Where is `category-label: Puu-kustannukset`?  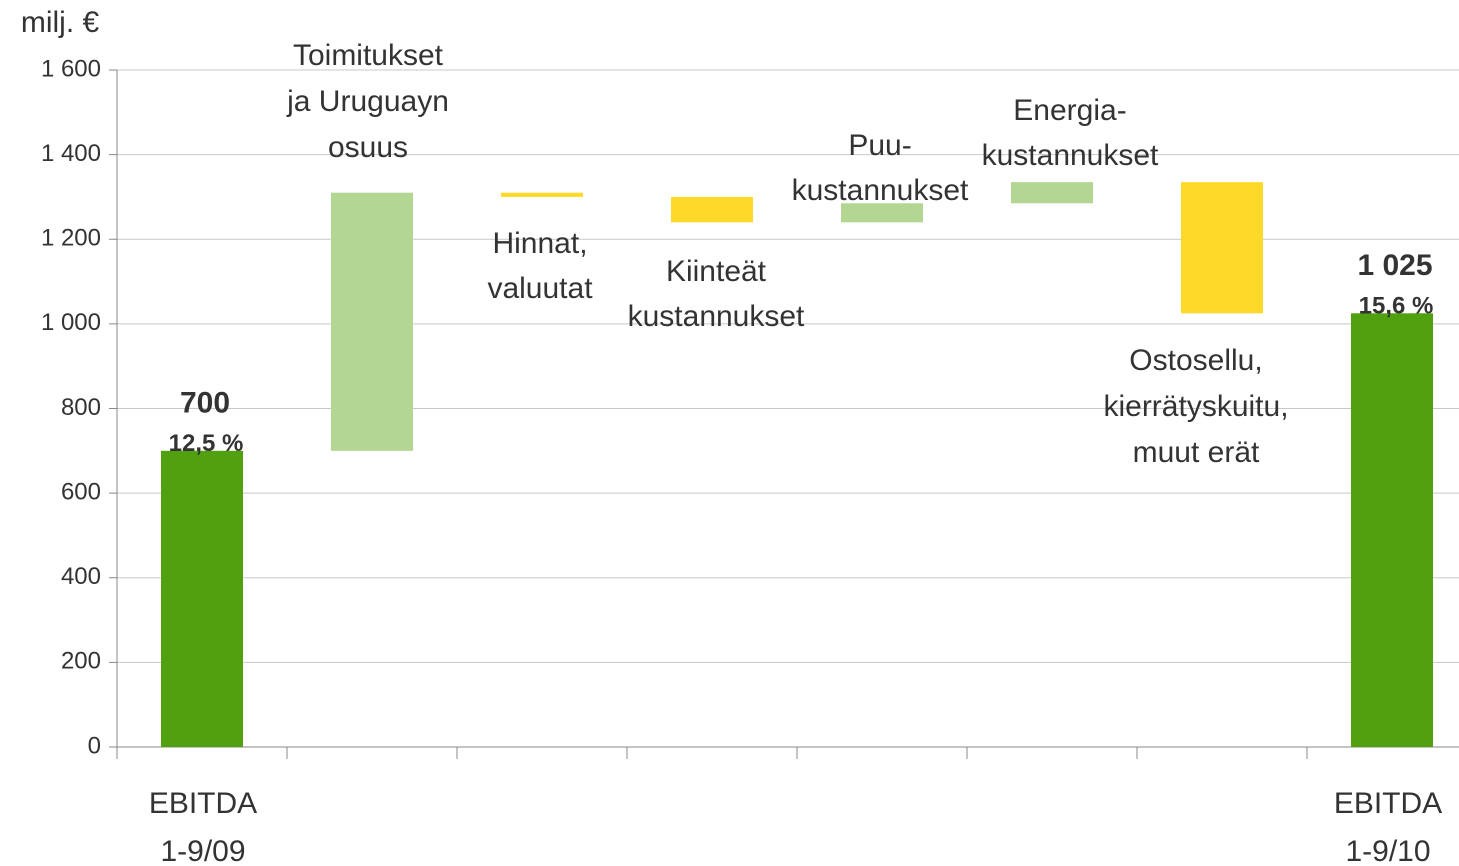 category-label: Puu-kustannukset is located at coordinates (880, 168).